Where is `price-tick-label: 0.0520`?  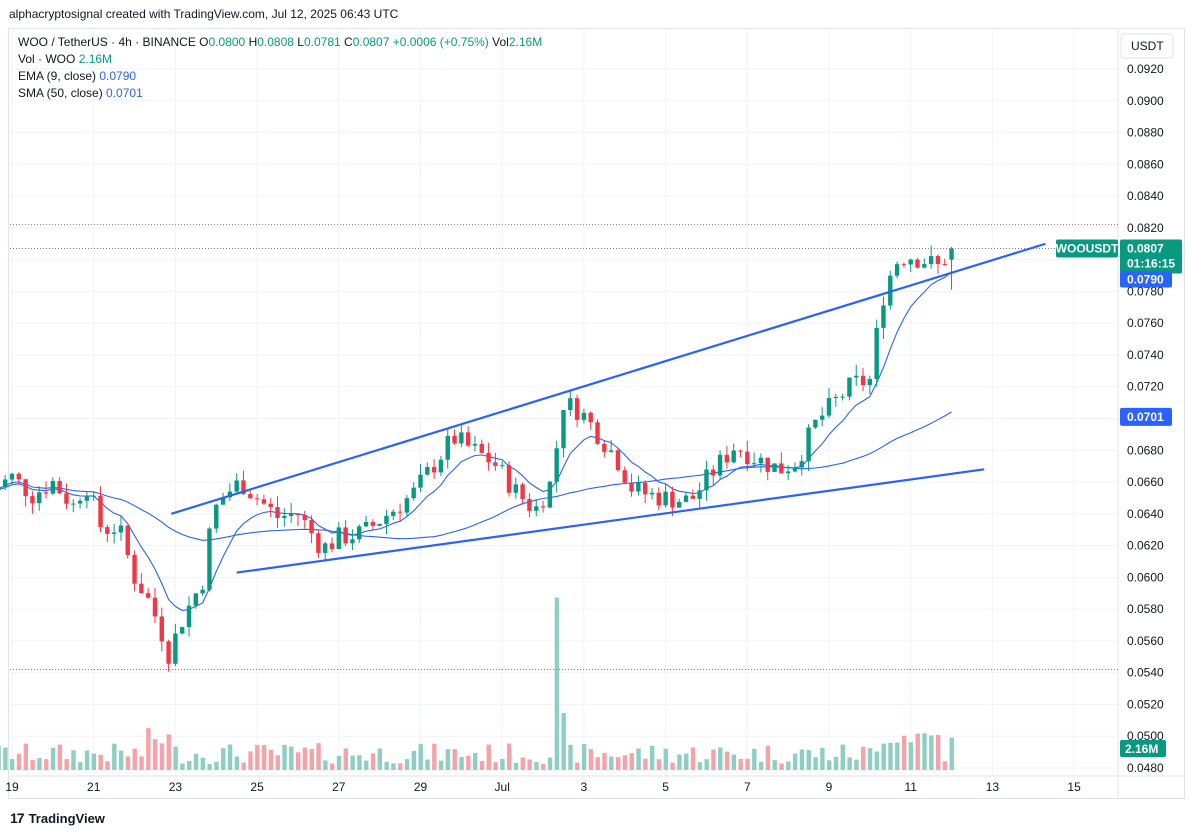
price-tick-label: 0.0520 is located at coordinates (1145, 704).